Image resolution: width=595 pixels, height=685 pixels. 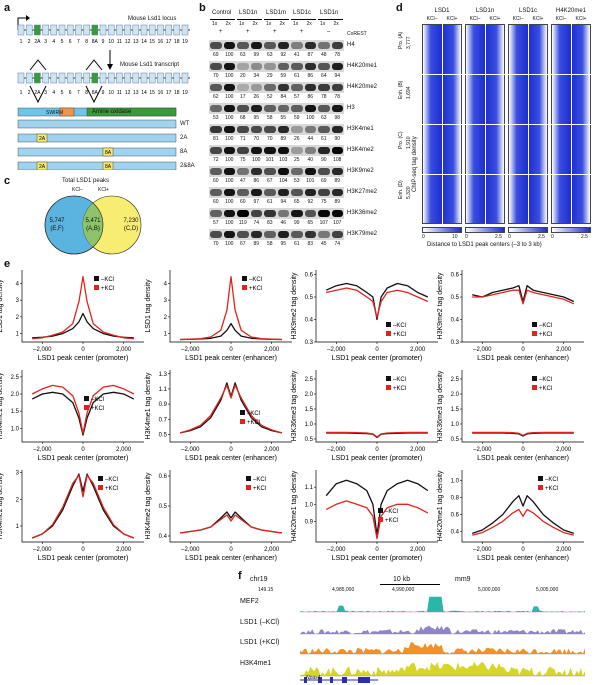 I want to click on gel-quant-value: 62, so click(x=215, y=97).